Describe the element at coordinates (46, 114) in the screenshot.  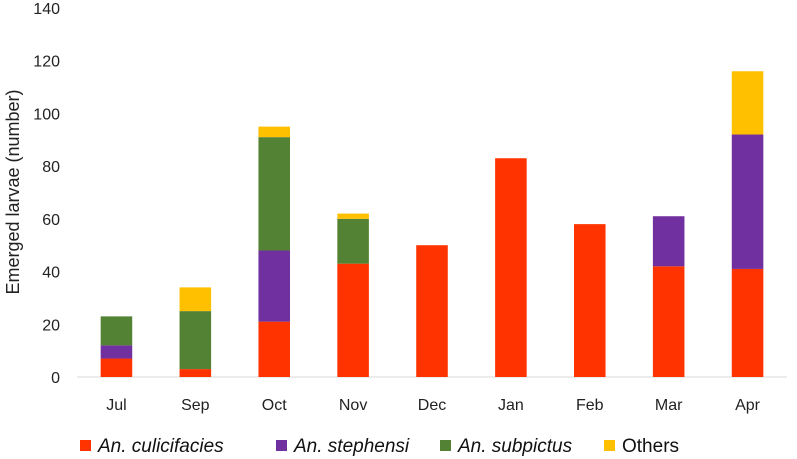
I see `y-tick-label: 100` at that location.